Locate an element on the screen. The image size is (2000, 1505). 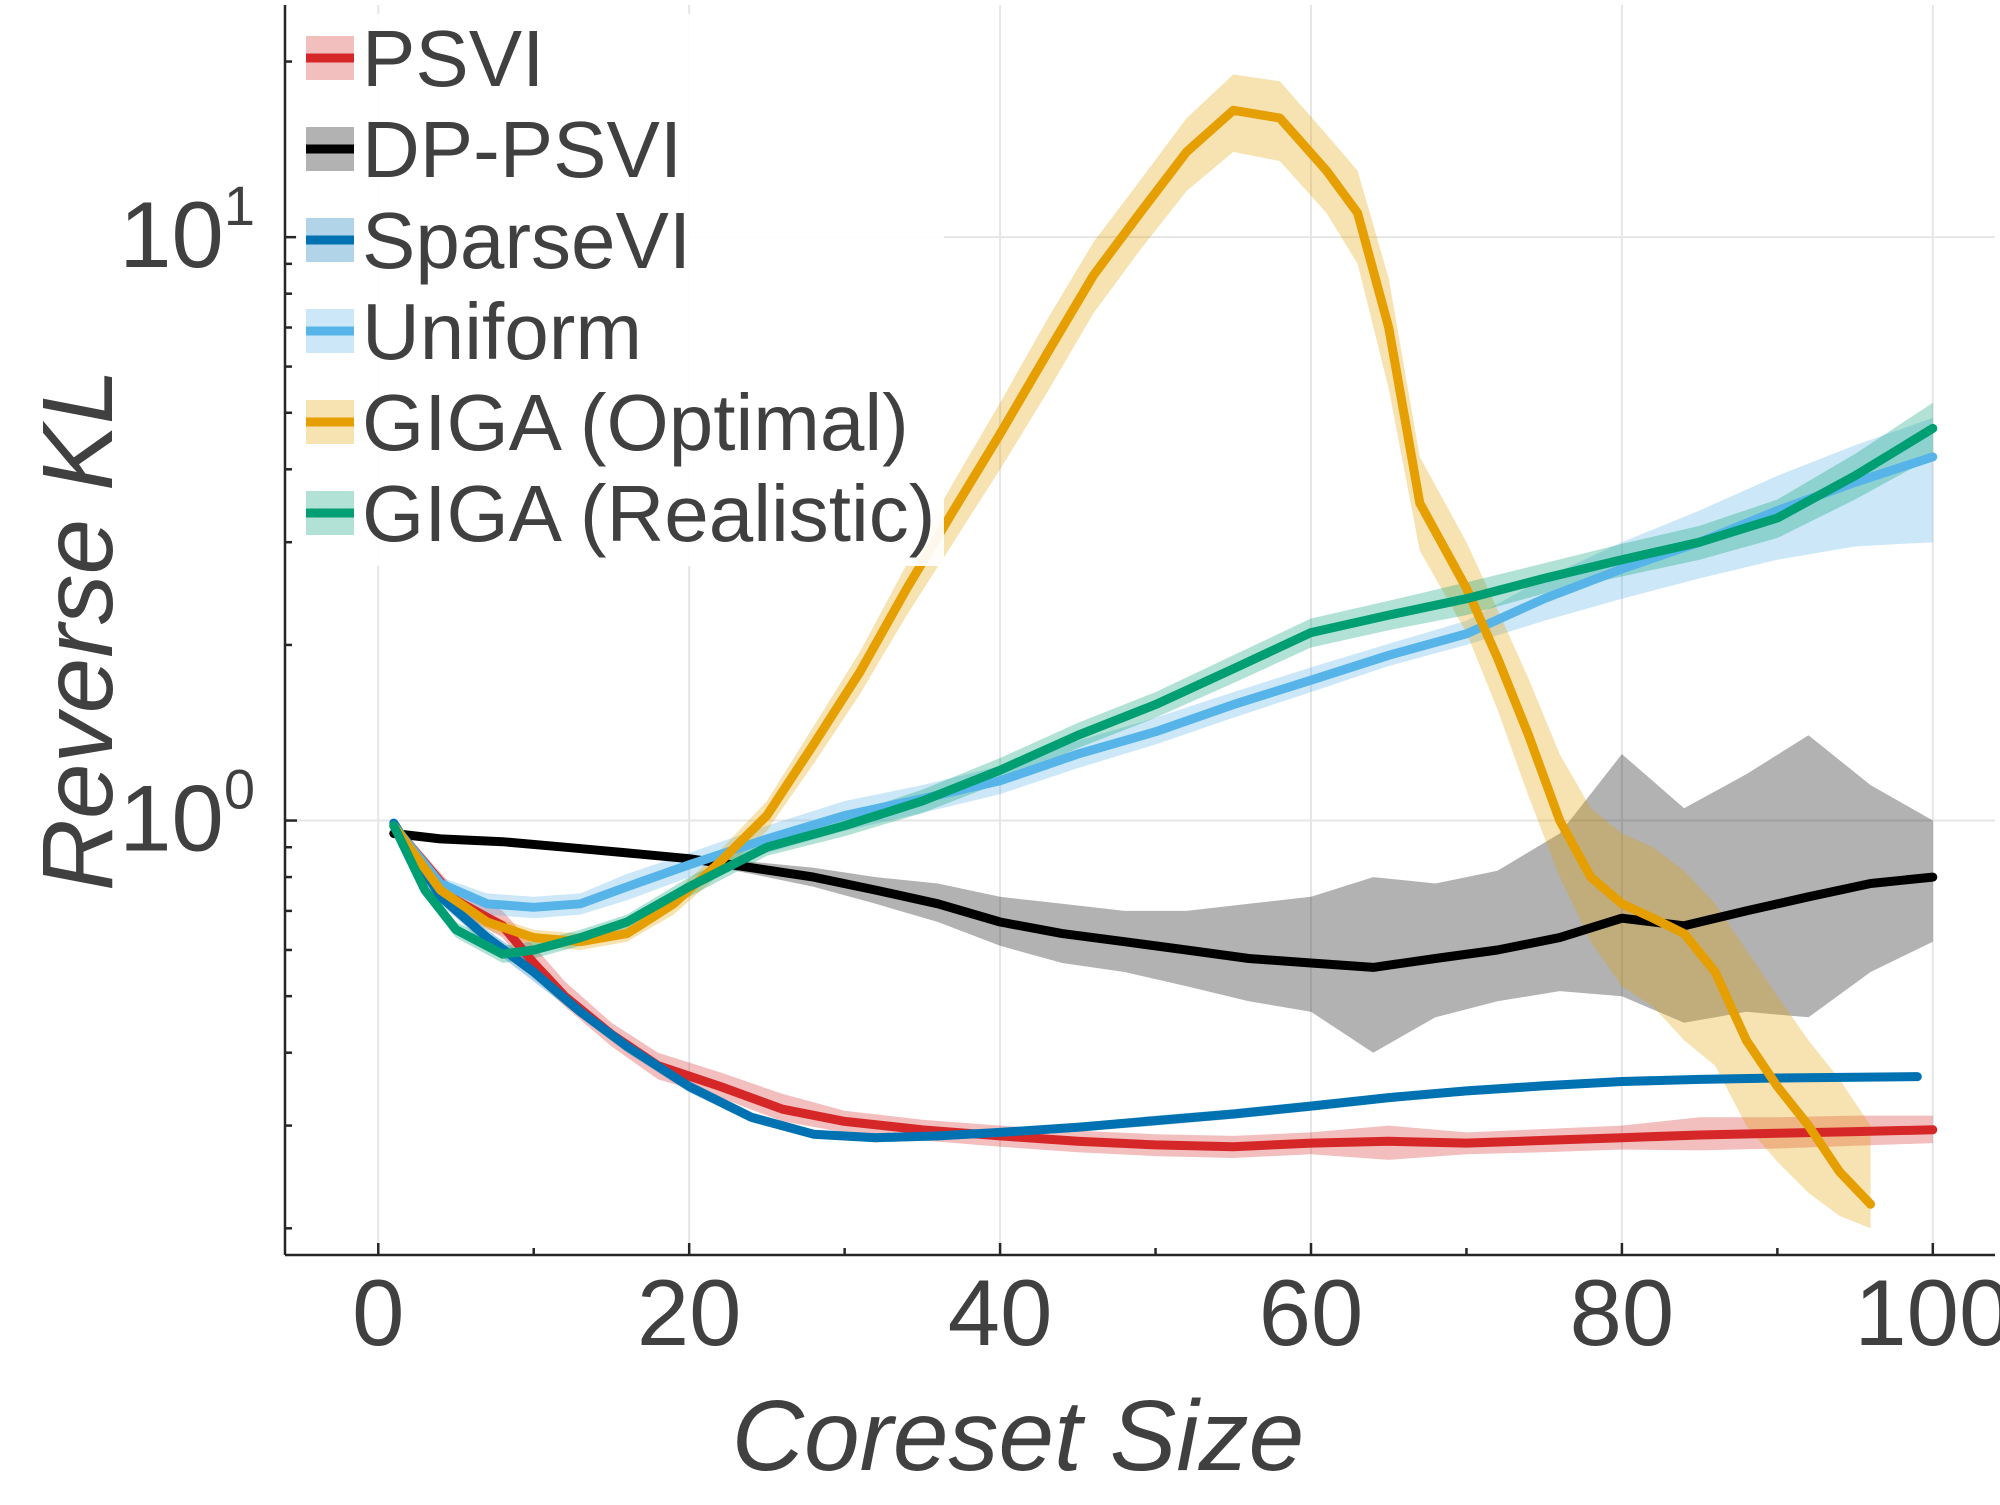
x-axis-title: Coreset Size is located at coordinates (1018, 1436).